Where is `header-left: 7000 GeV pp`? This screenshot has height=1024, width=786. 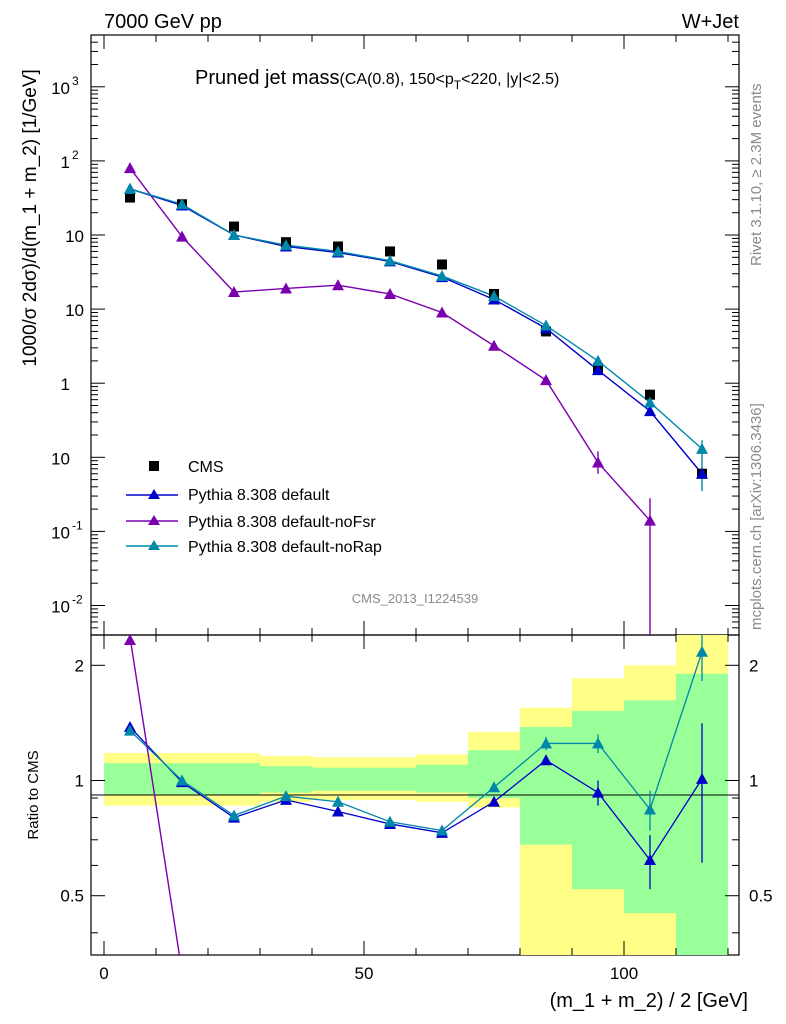
header-left: 7000 GeV pp is located at coordinates (163, 22).